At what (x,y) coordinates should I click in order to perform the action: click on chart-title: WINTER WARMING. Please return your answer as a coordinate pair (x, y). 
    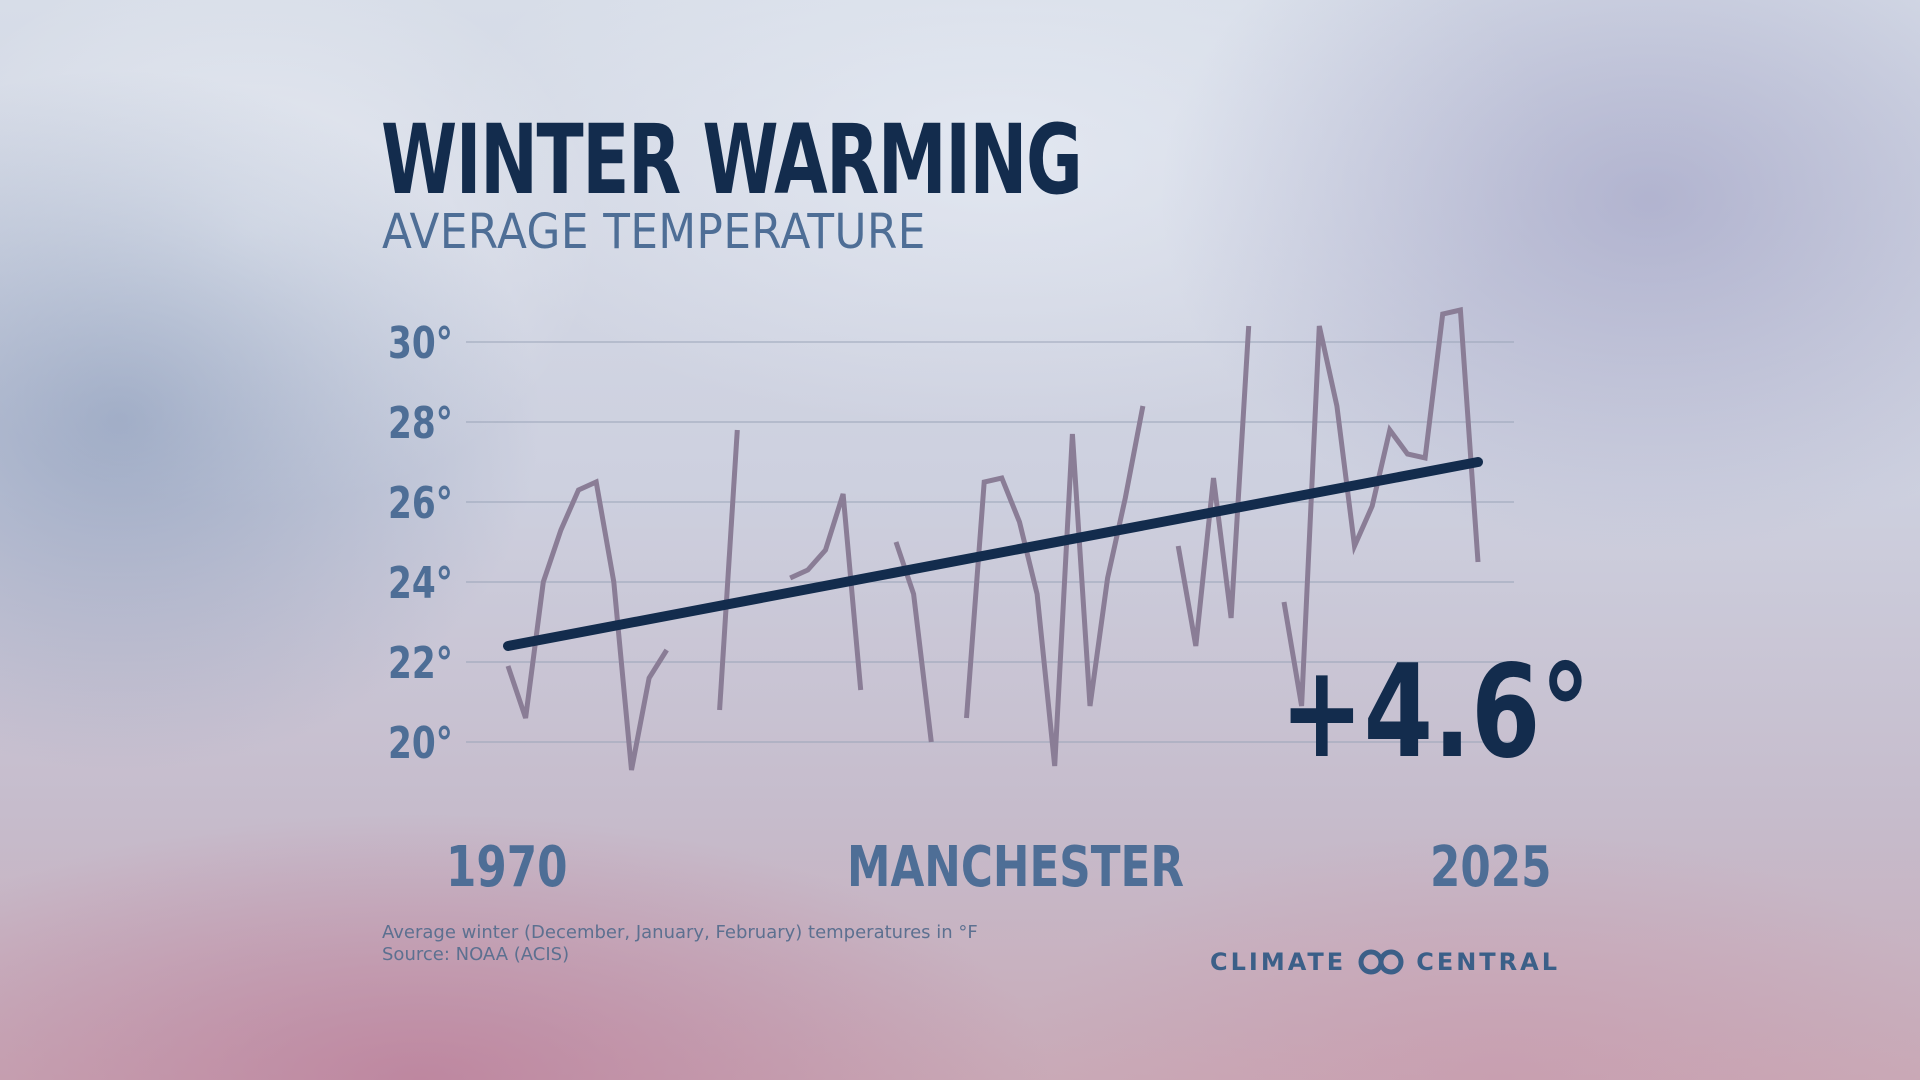
    Looking at the image, I should click on (732, 160).